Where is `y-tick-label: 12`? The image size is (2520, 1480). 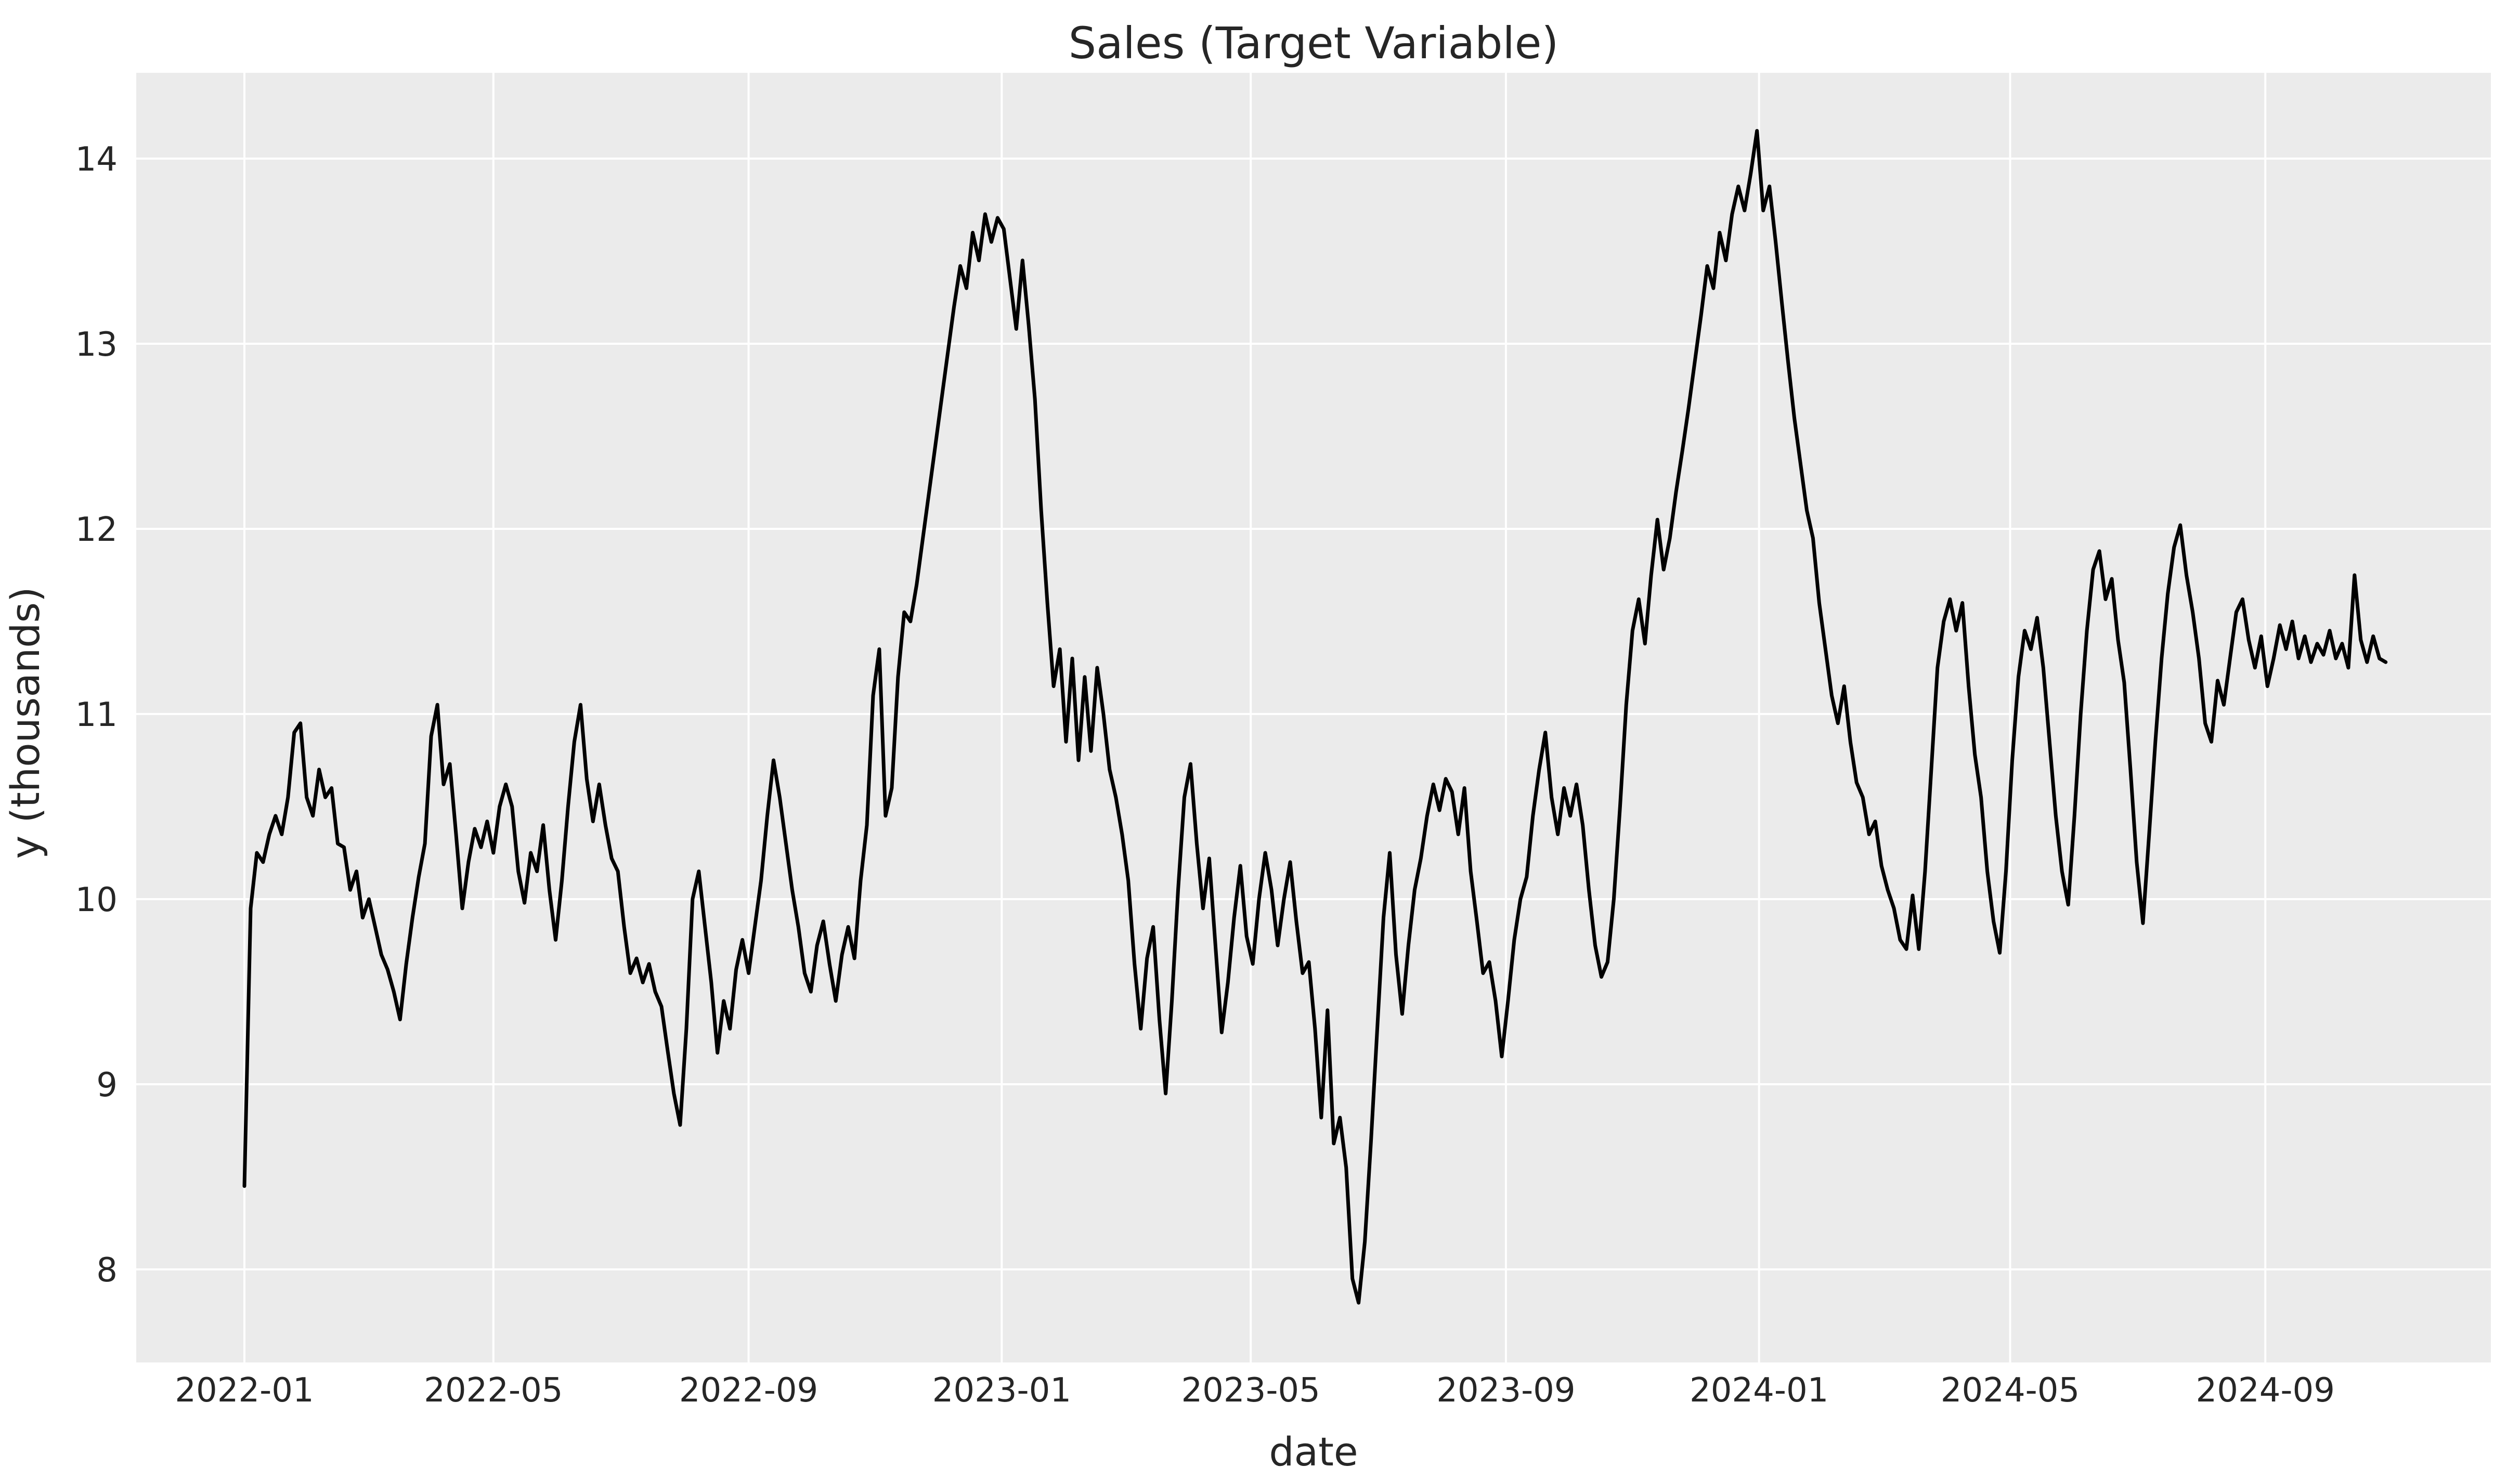
y-tick-label: 12 is located at coordinates (96, 530).